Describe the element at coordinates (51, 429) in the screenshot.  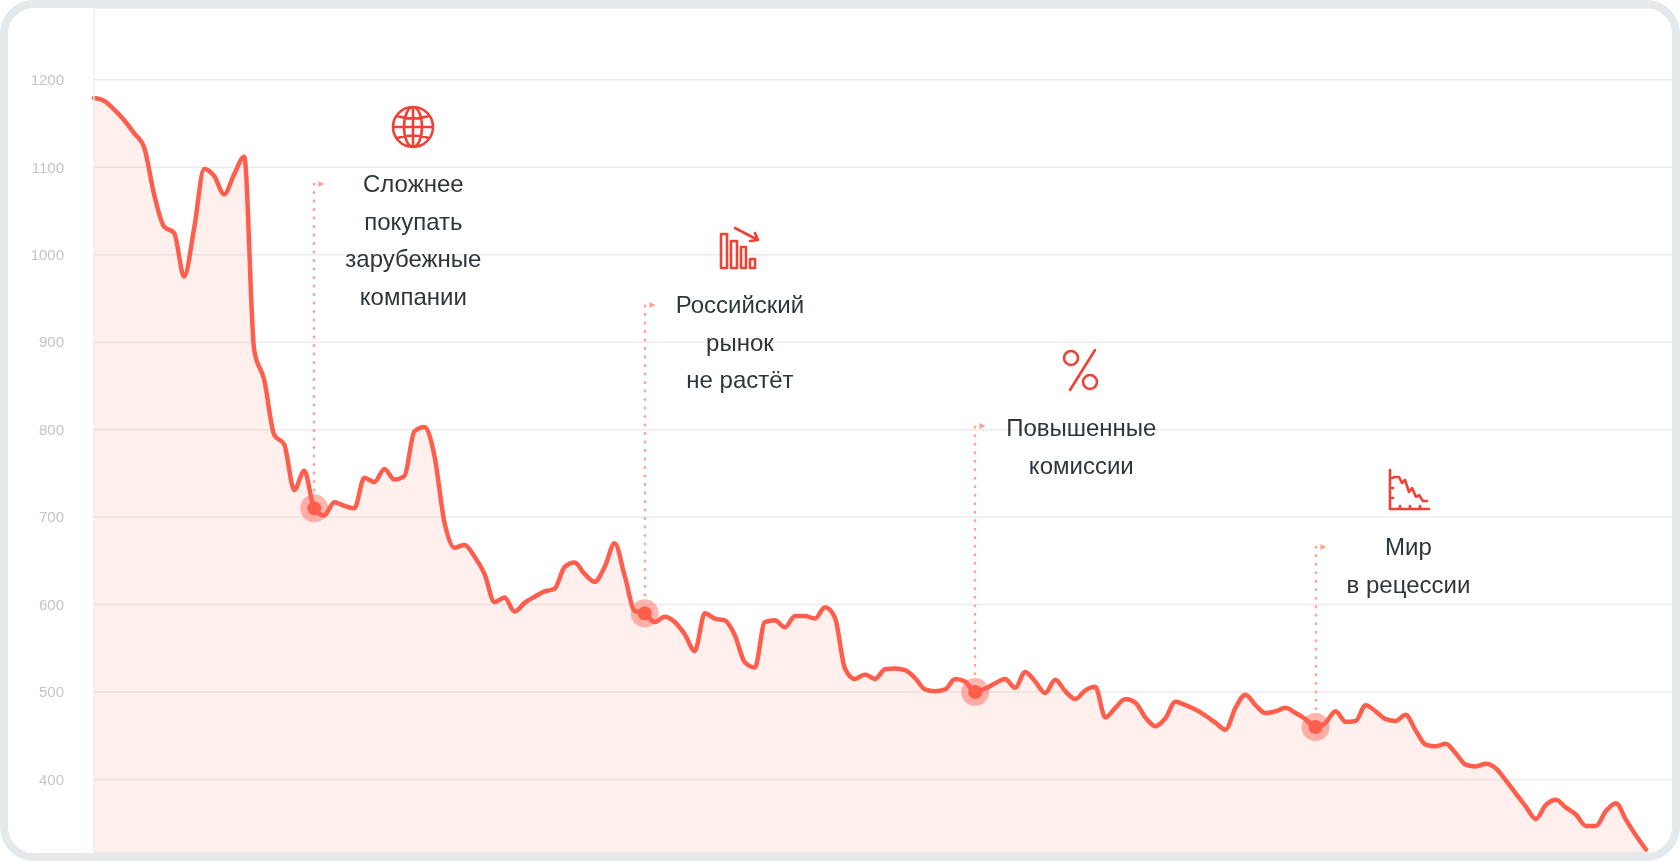
I see `y-tick-label: 800` at that location.